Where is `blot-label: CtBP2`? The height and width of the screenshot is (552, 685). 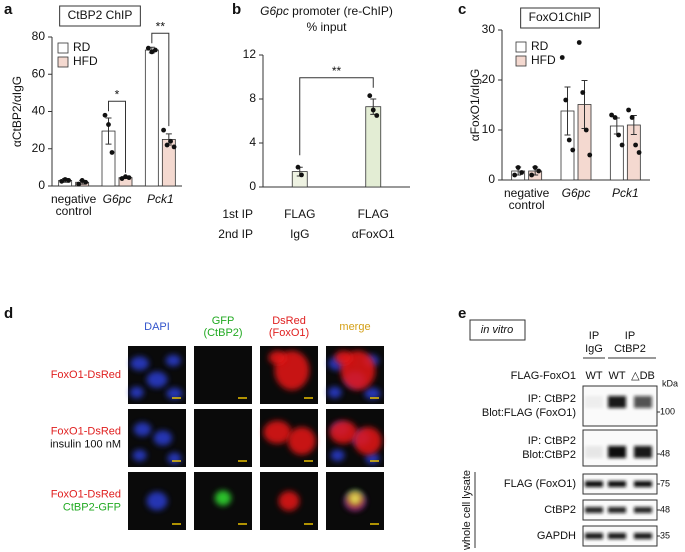
blot-label: CtBP2 is located at coordinates (560, 510).